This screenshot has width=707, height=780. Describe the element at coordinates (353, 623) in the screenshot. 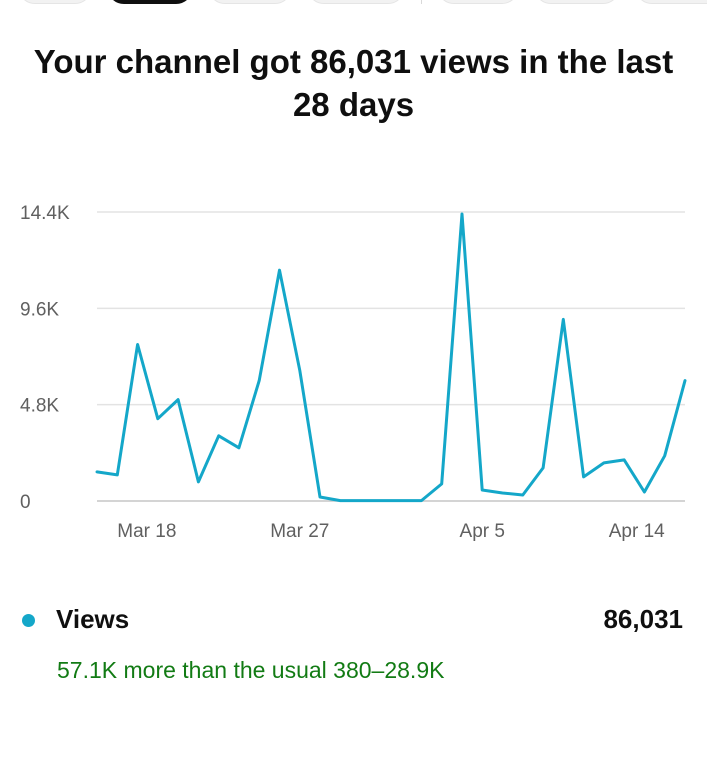

I see `metric-row: Views 86,031` at that location.